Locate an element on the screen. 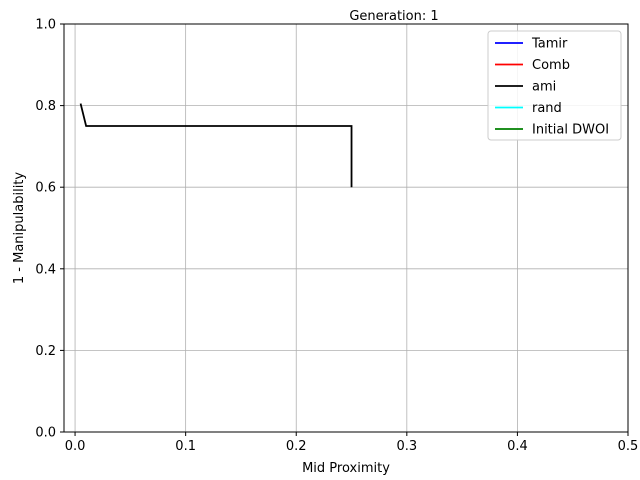  y-tick-label: 0.0 is located at coordinates (45, 433).